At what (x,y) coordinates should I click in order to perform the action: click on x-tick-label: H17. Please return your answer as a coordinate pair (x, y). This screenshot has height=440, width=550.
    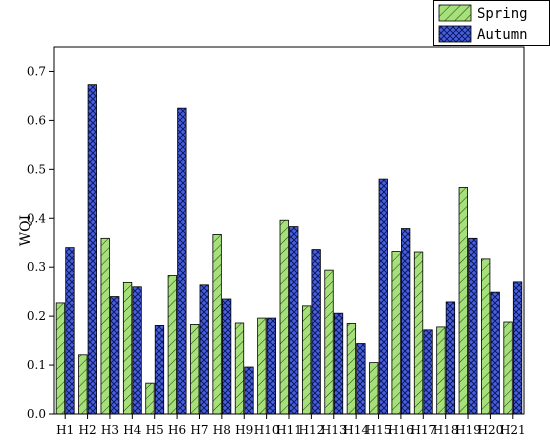
    Looking at the image, I should click on (423, 430).